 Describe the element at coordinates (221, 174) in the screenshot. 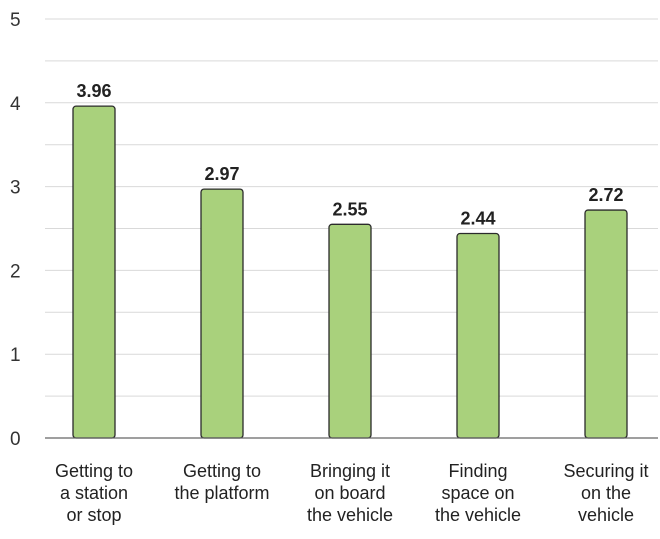

I see `data-label: 2.97` at that location.